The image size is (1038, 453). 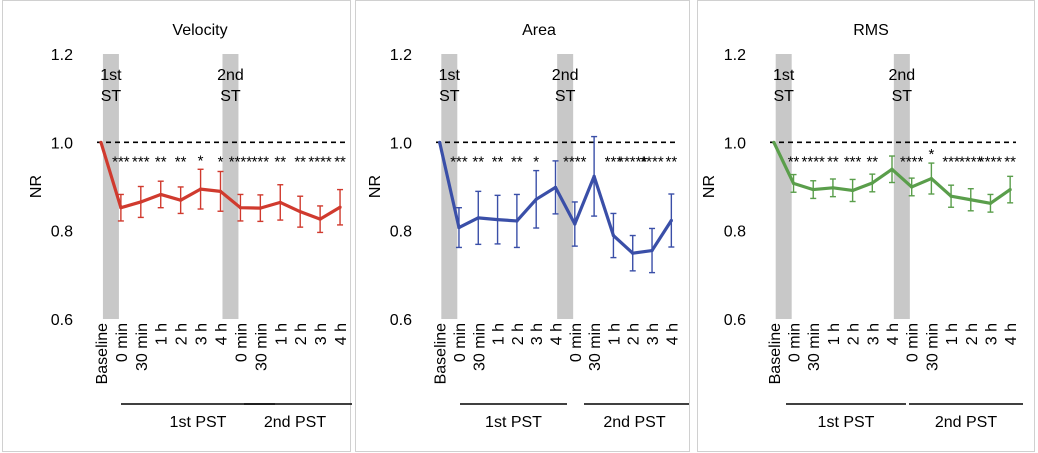 I want to click on chart-title: Velocity, so click(x=199, y=30).